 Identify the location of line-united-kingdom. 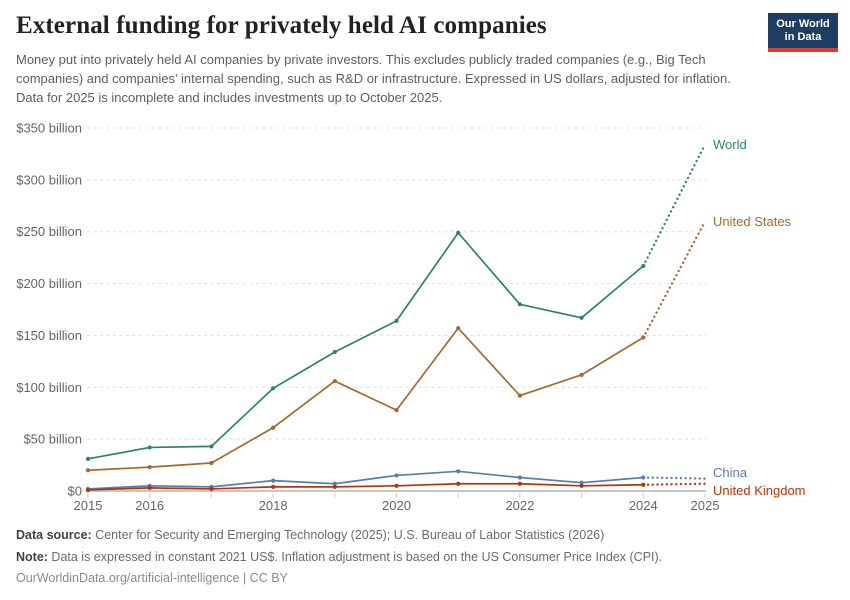
(366, 486).